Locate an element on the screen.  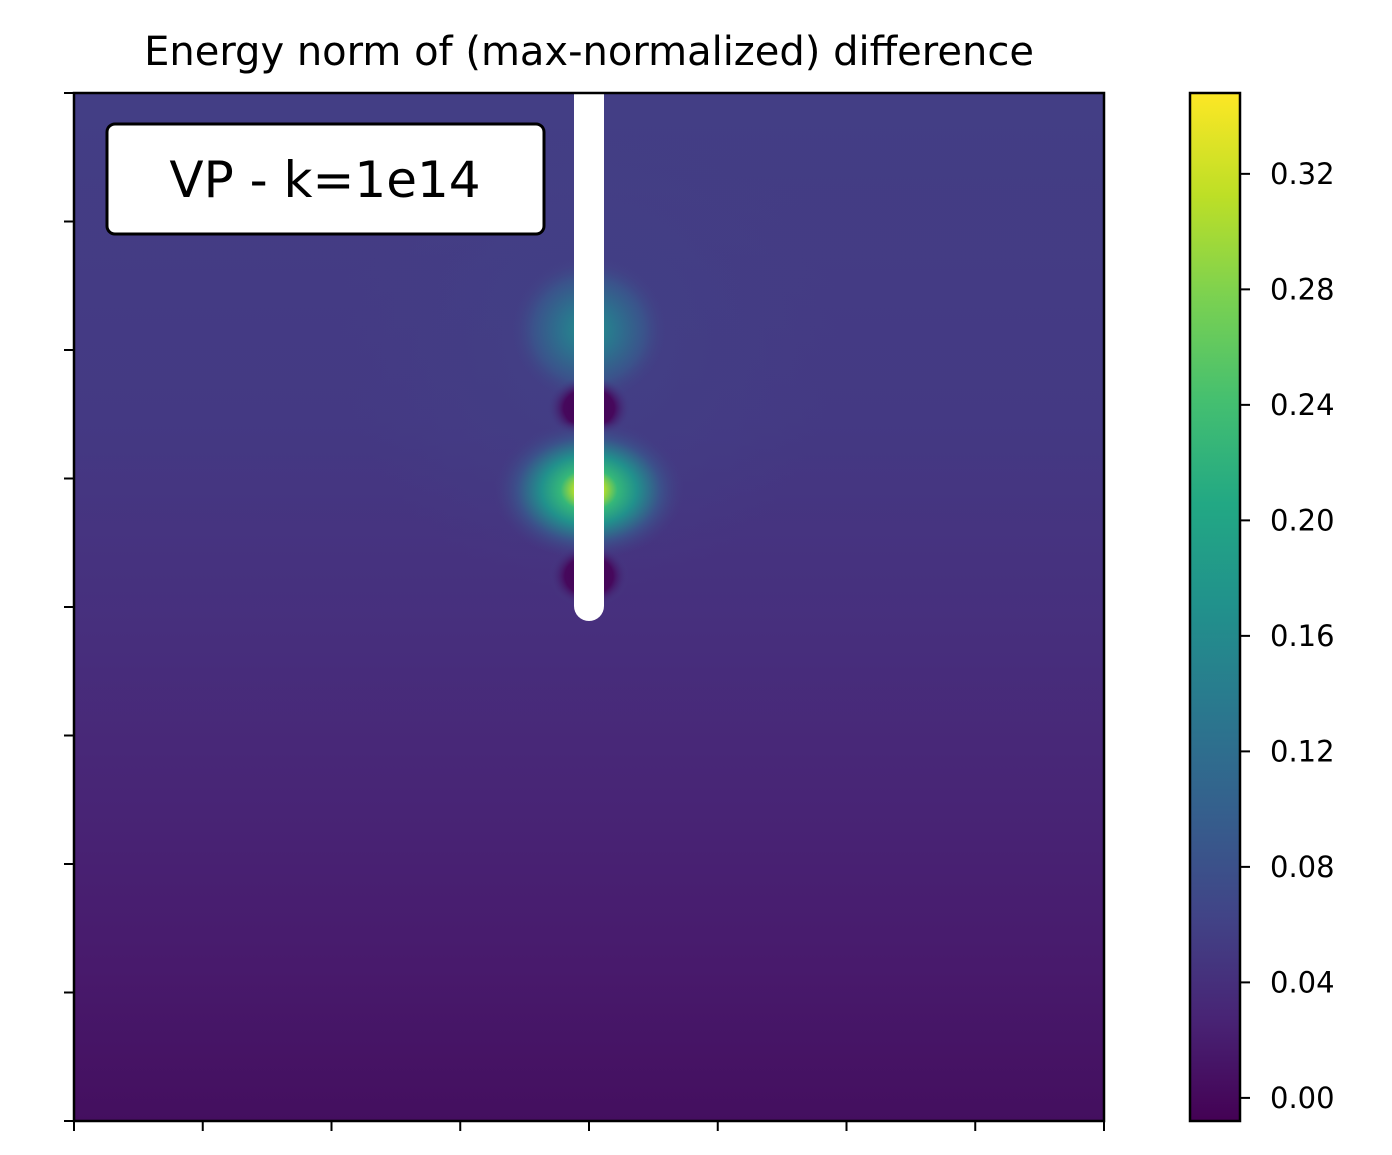
colorbar-ticks: 0.00 0.04 0.08 0.12 0.16 0.20 0.24 0.28 0.32 is located at coordinates (1287, 636).